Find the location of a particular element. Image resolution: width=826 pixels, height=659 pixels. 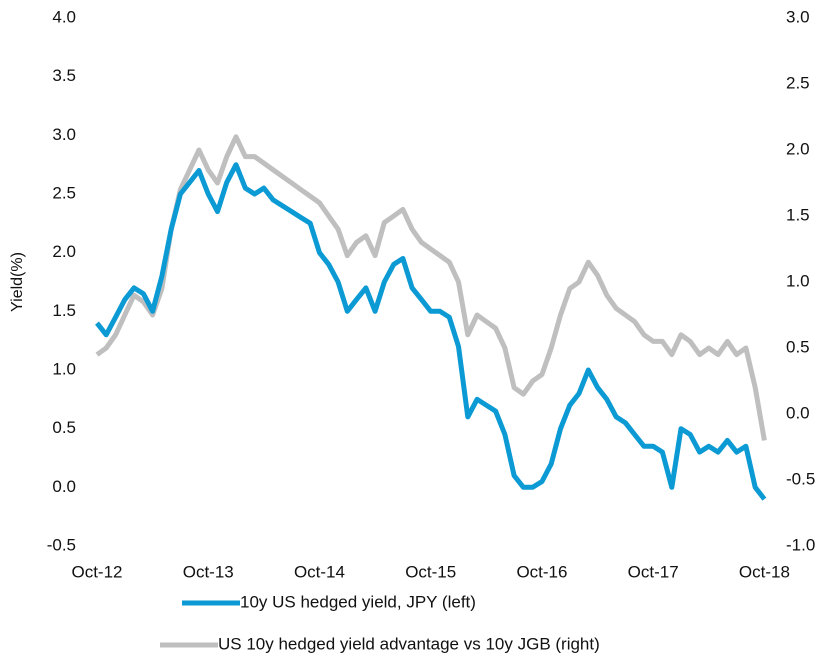

y-tick-label: 2.0 is located at coordinates (64, 251).